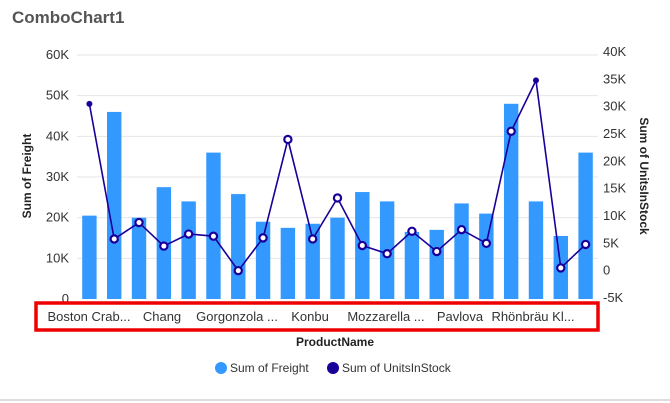 This screenshot has height=403, width=670. I want to click on legend-units-swatch, so click(333, 368).